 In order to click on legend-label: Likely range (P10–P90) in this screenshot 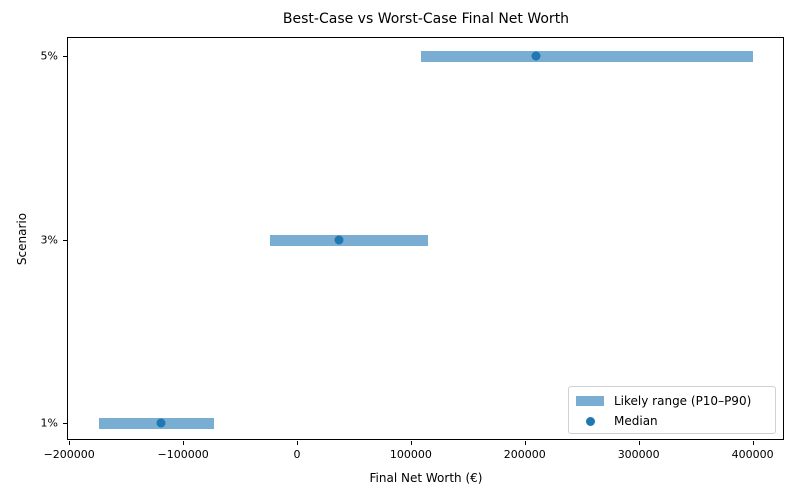, I will do `click(683, 401)`.